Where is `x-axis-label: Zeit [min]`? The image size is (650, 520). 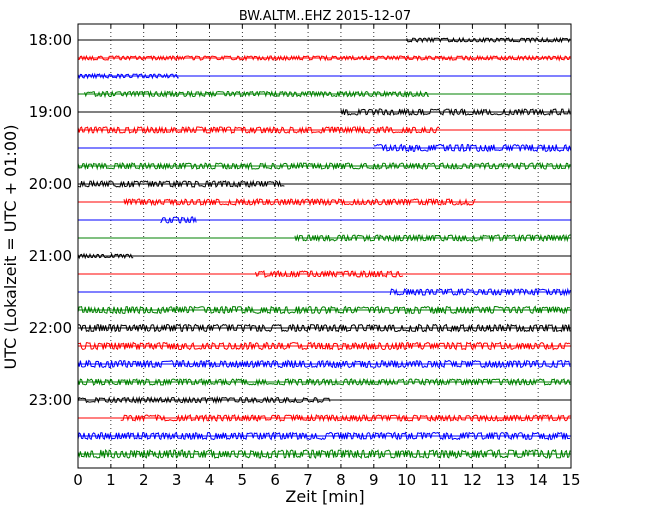
x-axis-label: Zeit [min] is located at coordinates (324, 496).